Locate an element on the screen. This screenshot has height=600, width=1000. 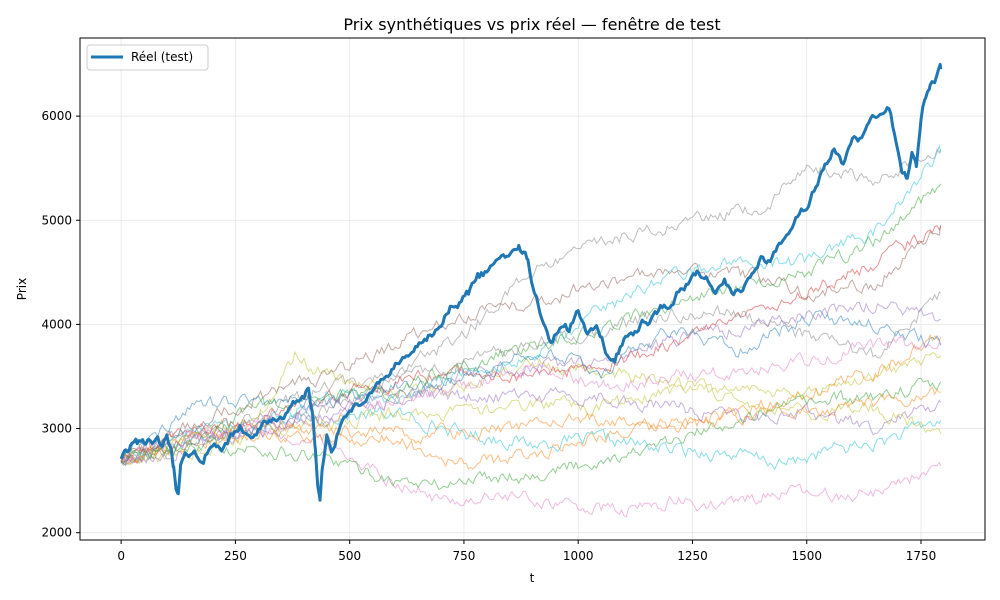
legend-box is located at coordinates (147, 57).